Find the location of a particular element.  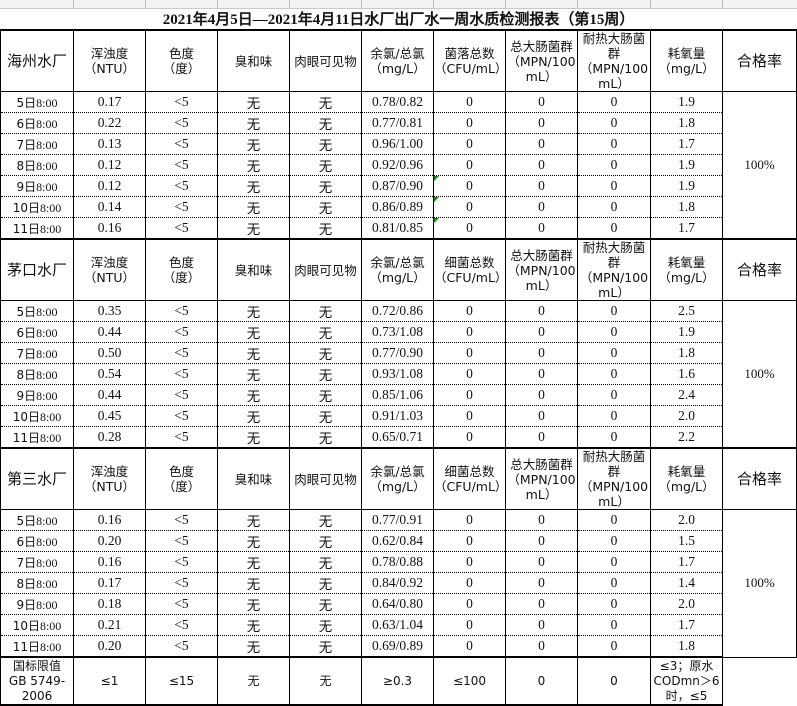

date-cell: 11日8:00 is located at coordinates (37, 646).